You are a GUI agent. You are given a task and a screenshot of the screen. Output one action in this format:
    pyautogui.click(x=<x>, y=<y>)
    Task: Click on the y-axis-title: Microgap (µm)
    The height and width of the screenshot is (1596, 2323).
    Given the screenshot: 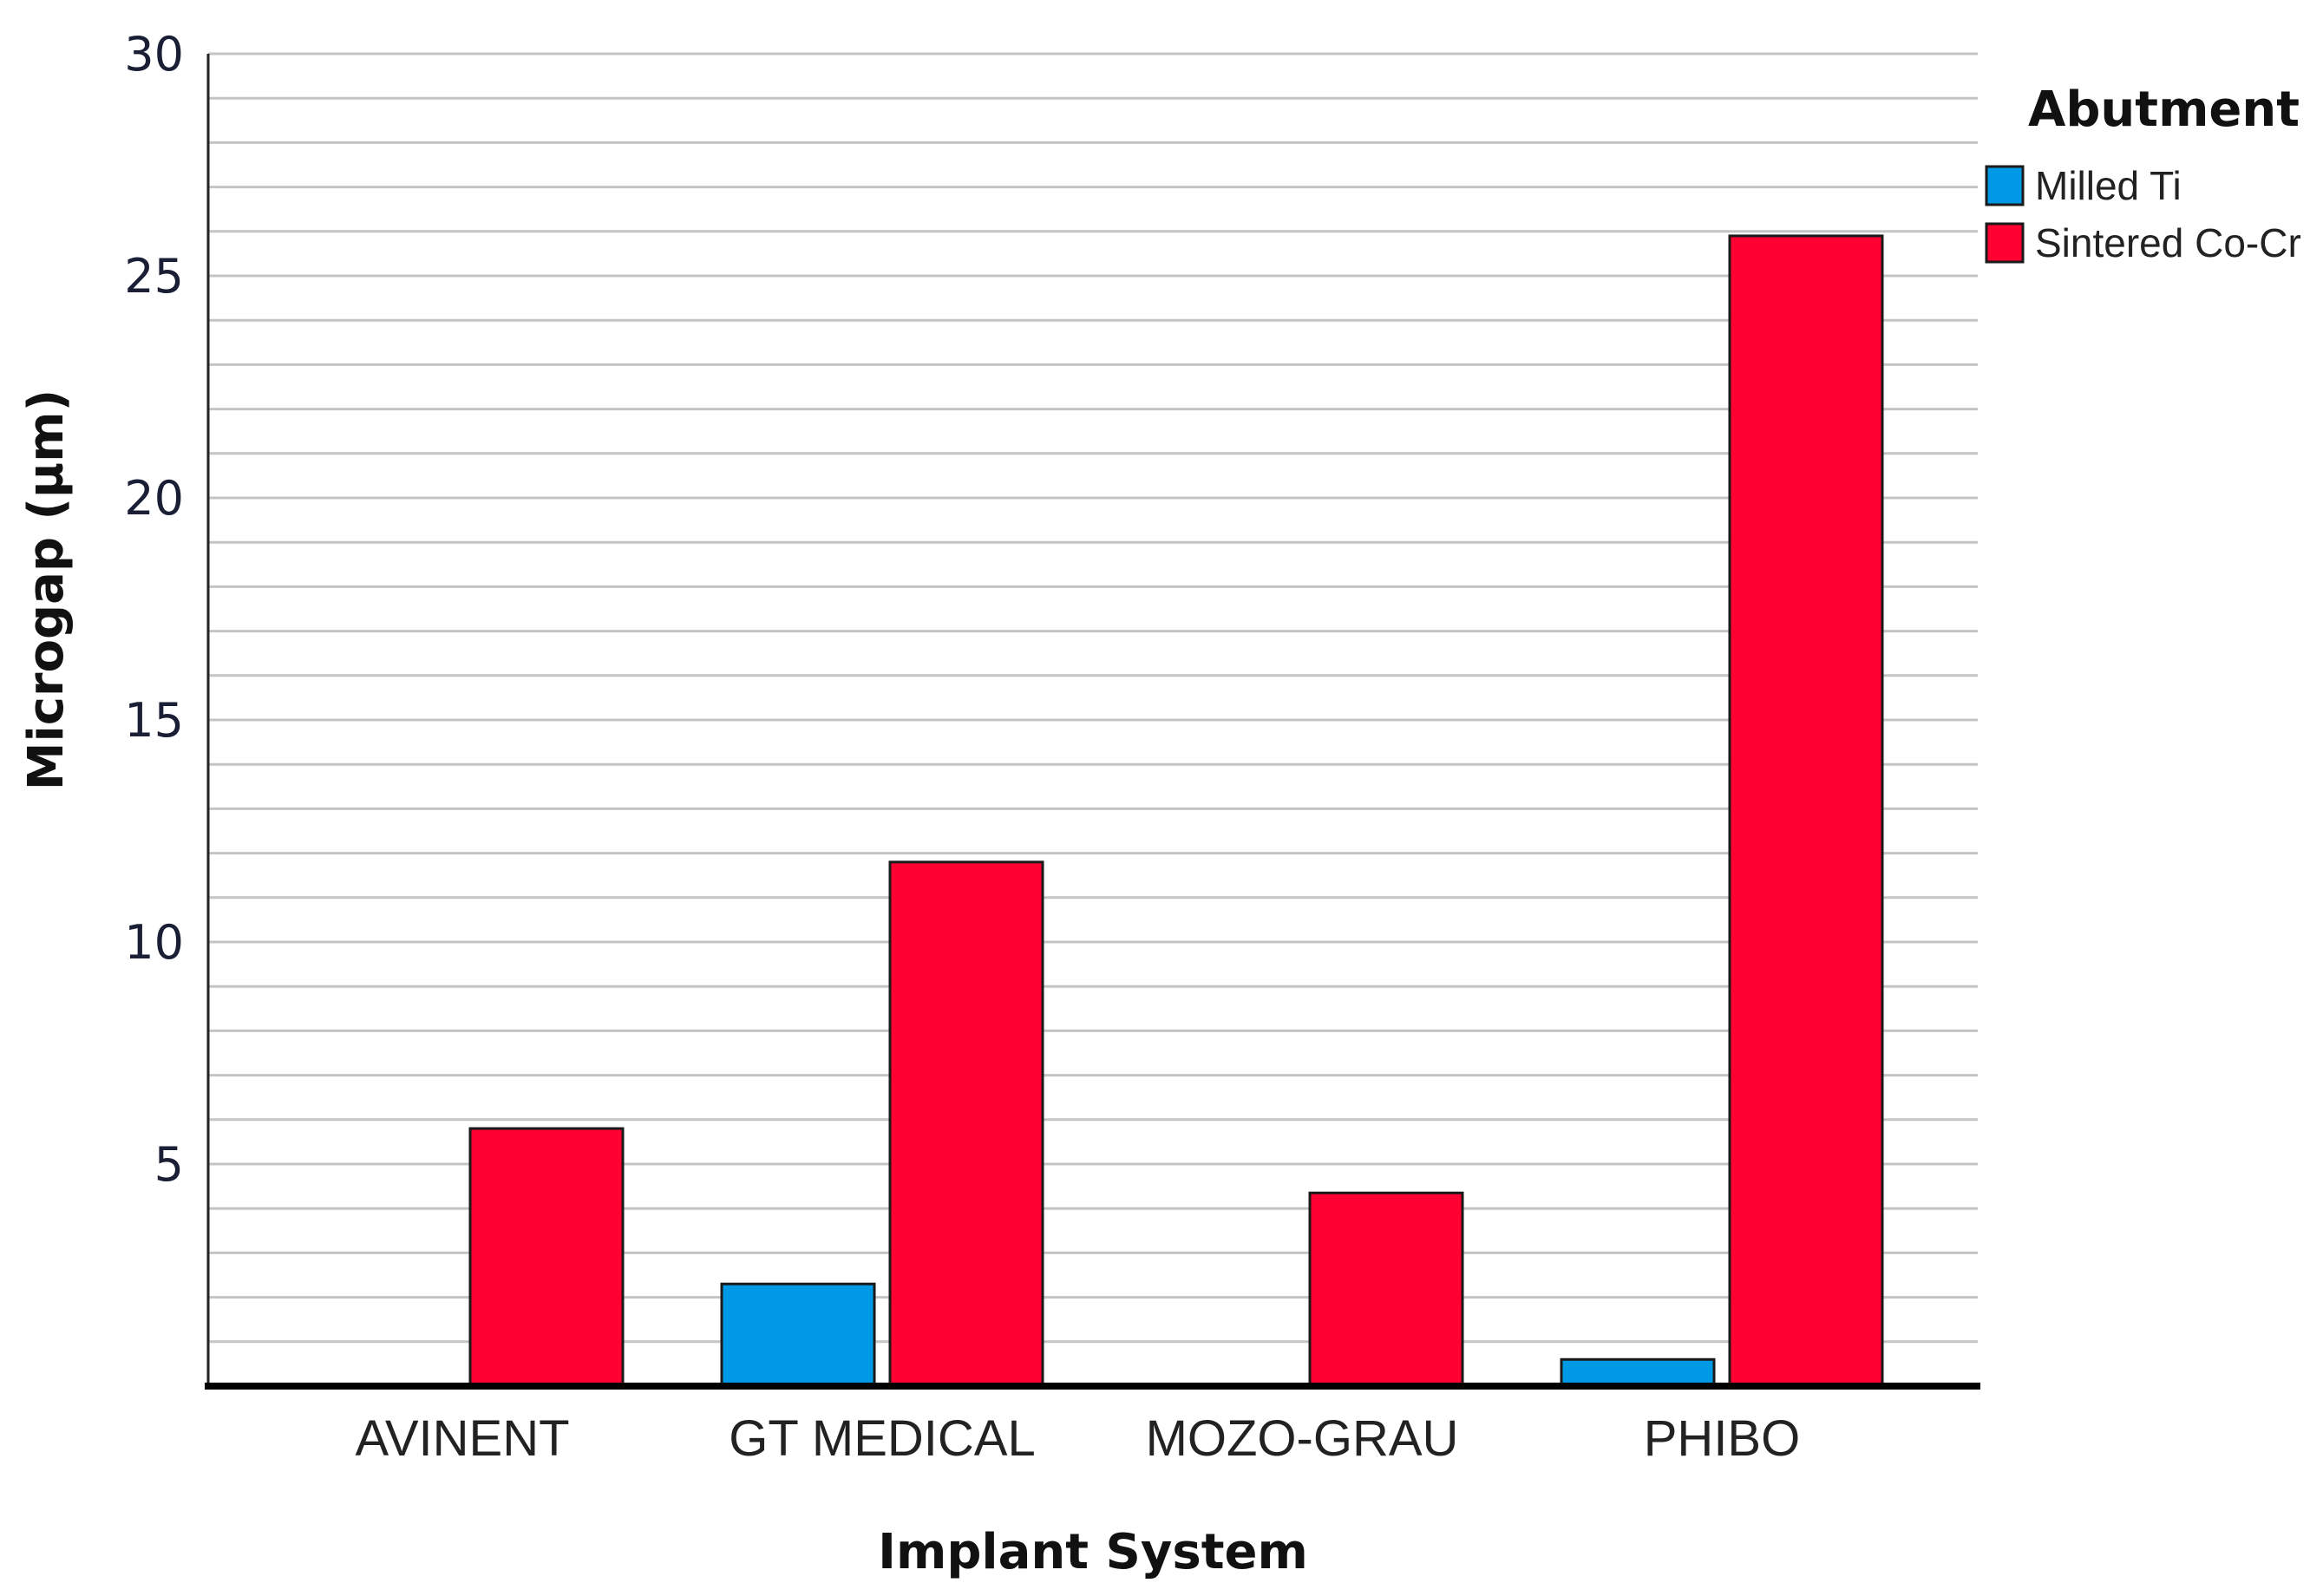 What is the action you would take?
    pyautogui.click(x=46, y=589)
    